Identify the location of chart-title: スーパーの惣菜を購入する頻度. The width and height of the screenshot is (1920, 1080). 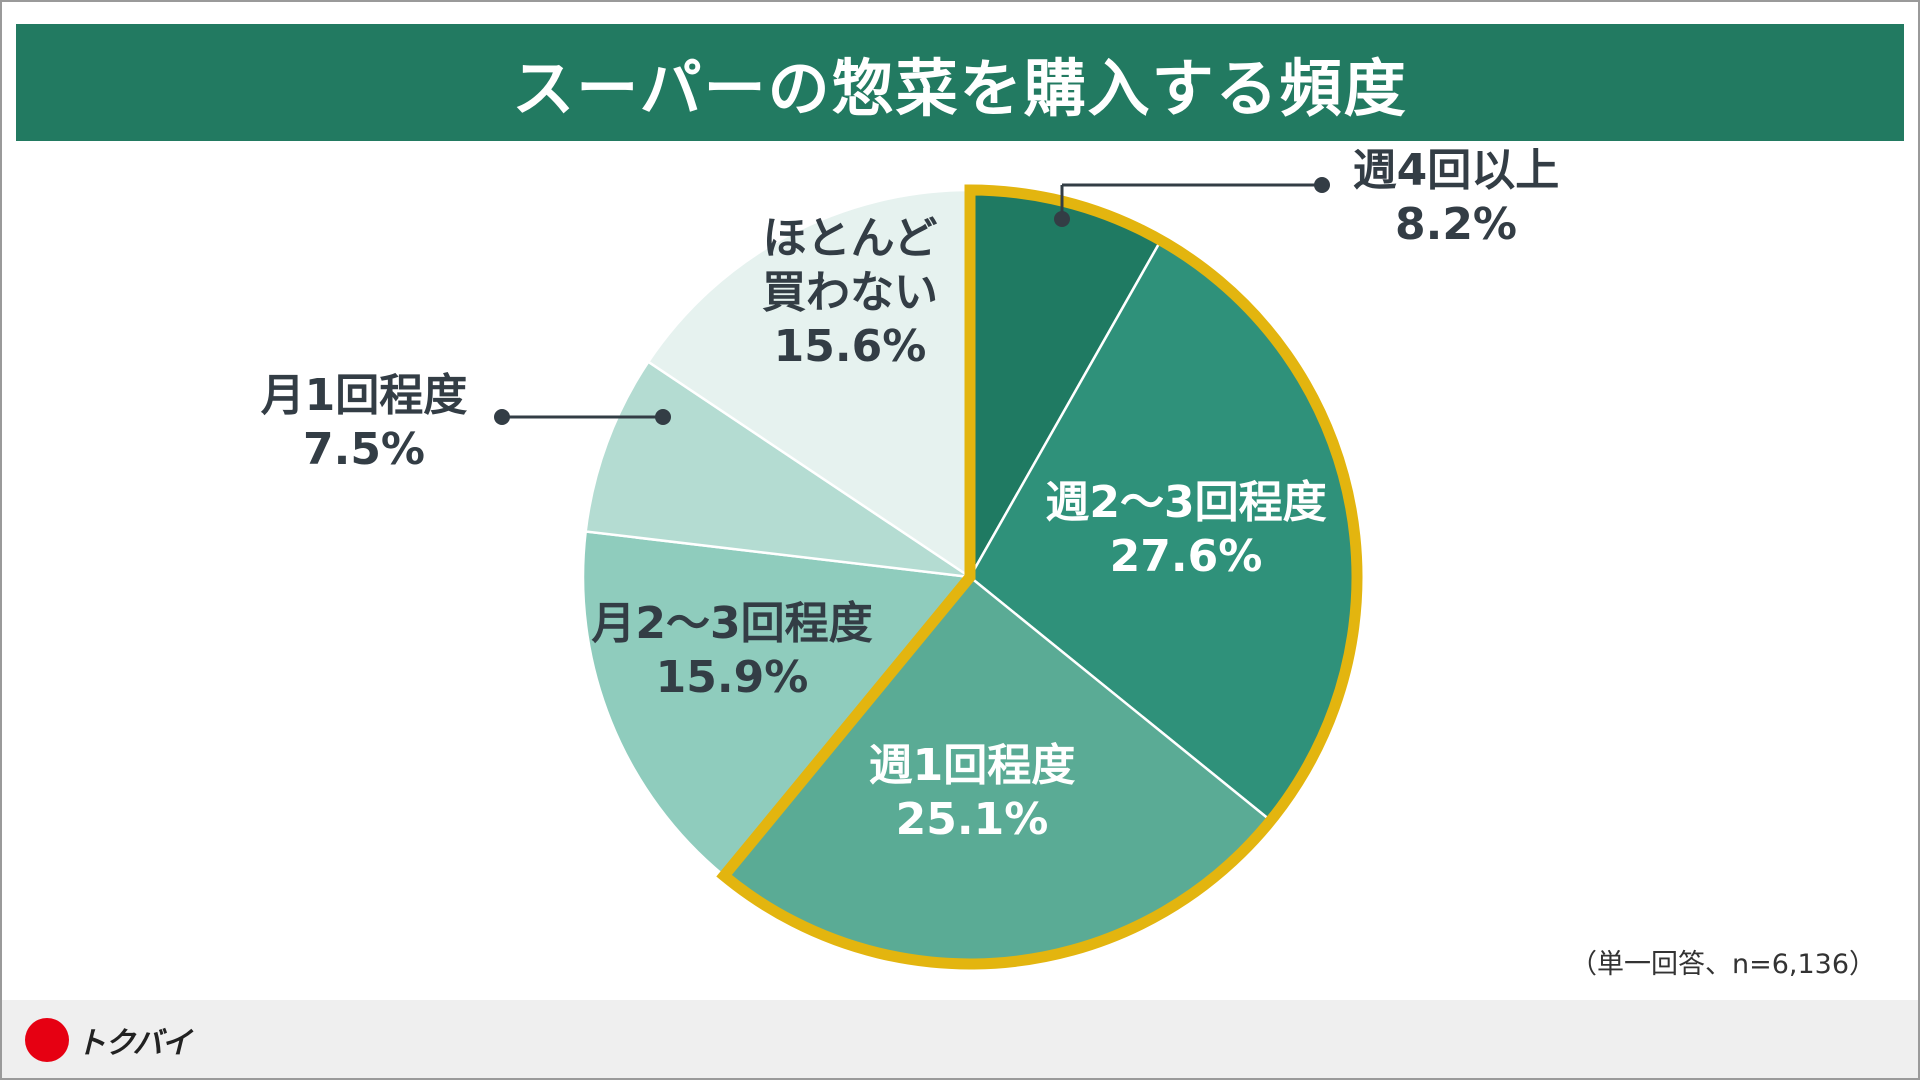
(960, 88).